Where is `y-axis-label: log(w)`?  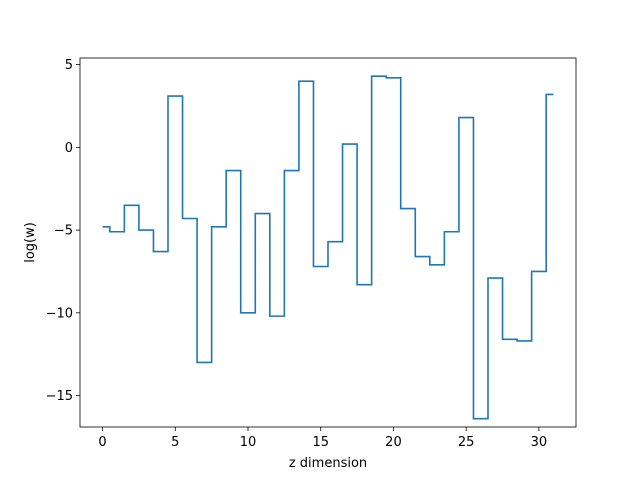 y-axis-label: log(w) is located at coordinates (30, 242).